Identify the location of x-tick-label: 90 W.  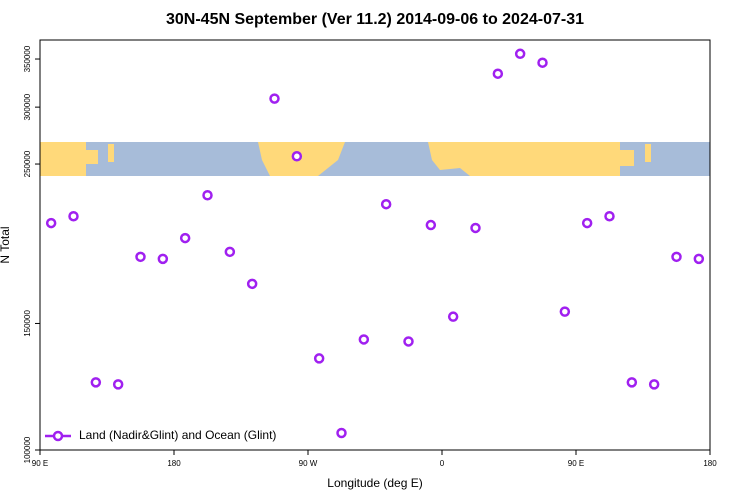
(308, 463).